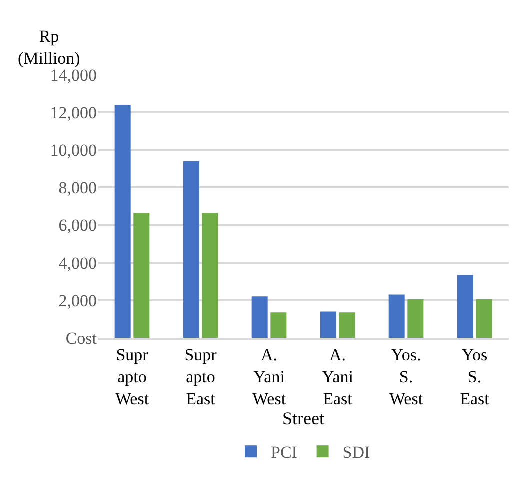  Describe the element at coordinates (284, 452) in the screenshot. I see `legend-label: PCI` at that location.